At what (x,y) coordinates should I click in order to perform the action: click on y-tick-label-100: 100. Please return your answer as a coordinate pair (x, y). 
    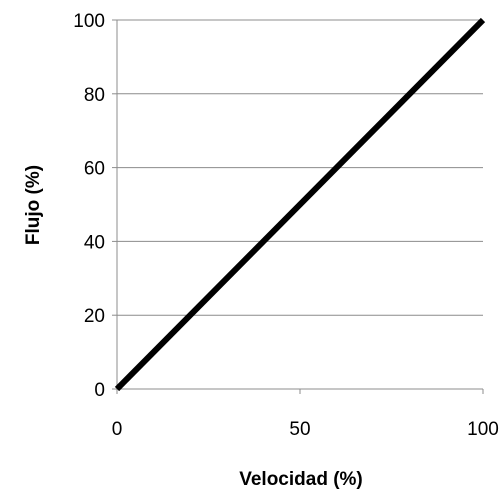
    Looking at the image, I should click on (89, 21).